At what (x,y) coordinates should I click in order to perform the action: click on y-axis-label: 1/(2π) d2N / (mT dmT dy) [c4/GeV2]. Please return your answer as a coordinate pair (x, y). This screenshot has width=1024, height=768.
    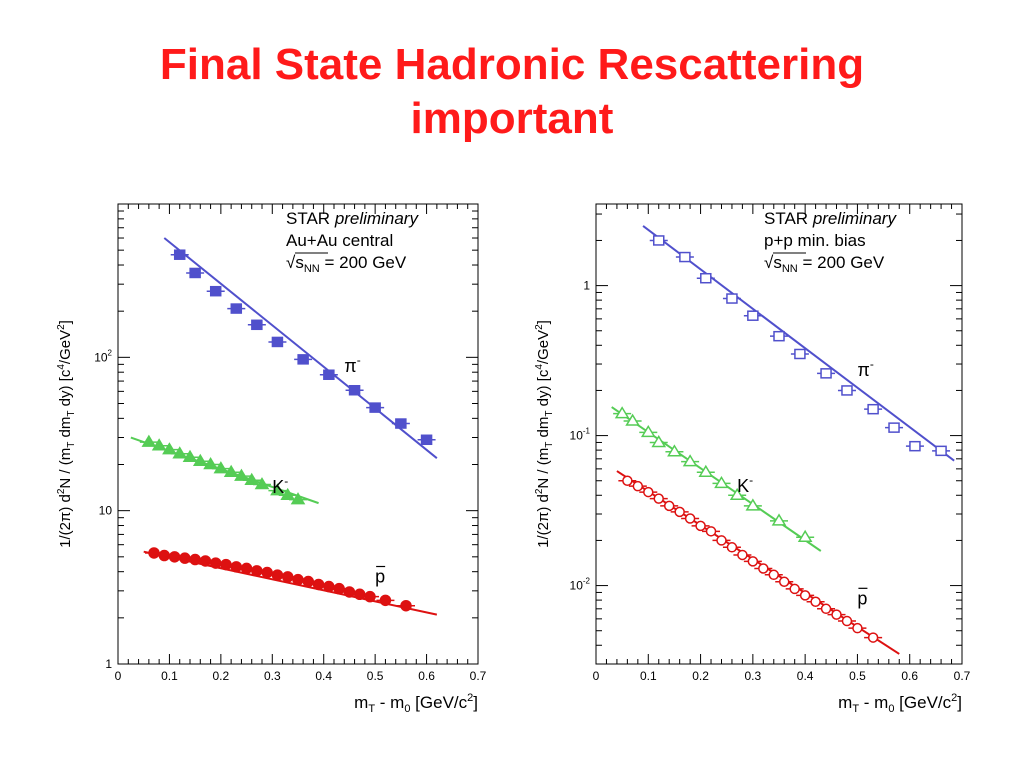
    Looking at the image, I should click on (66, 434).